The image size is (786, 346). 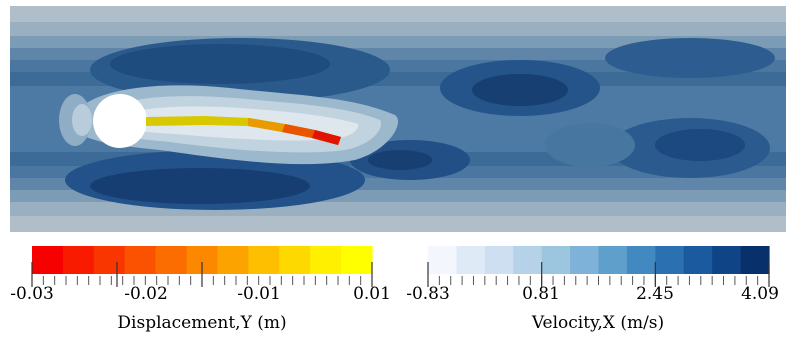 I want to click on displacement-tick-label: -0.02, so click(x=146, y=294).